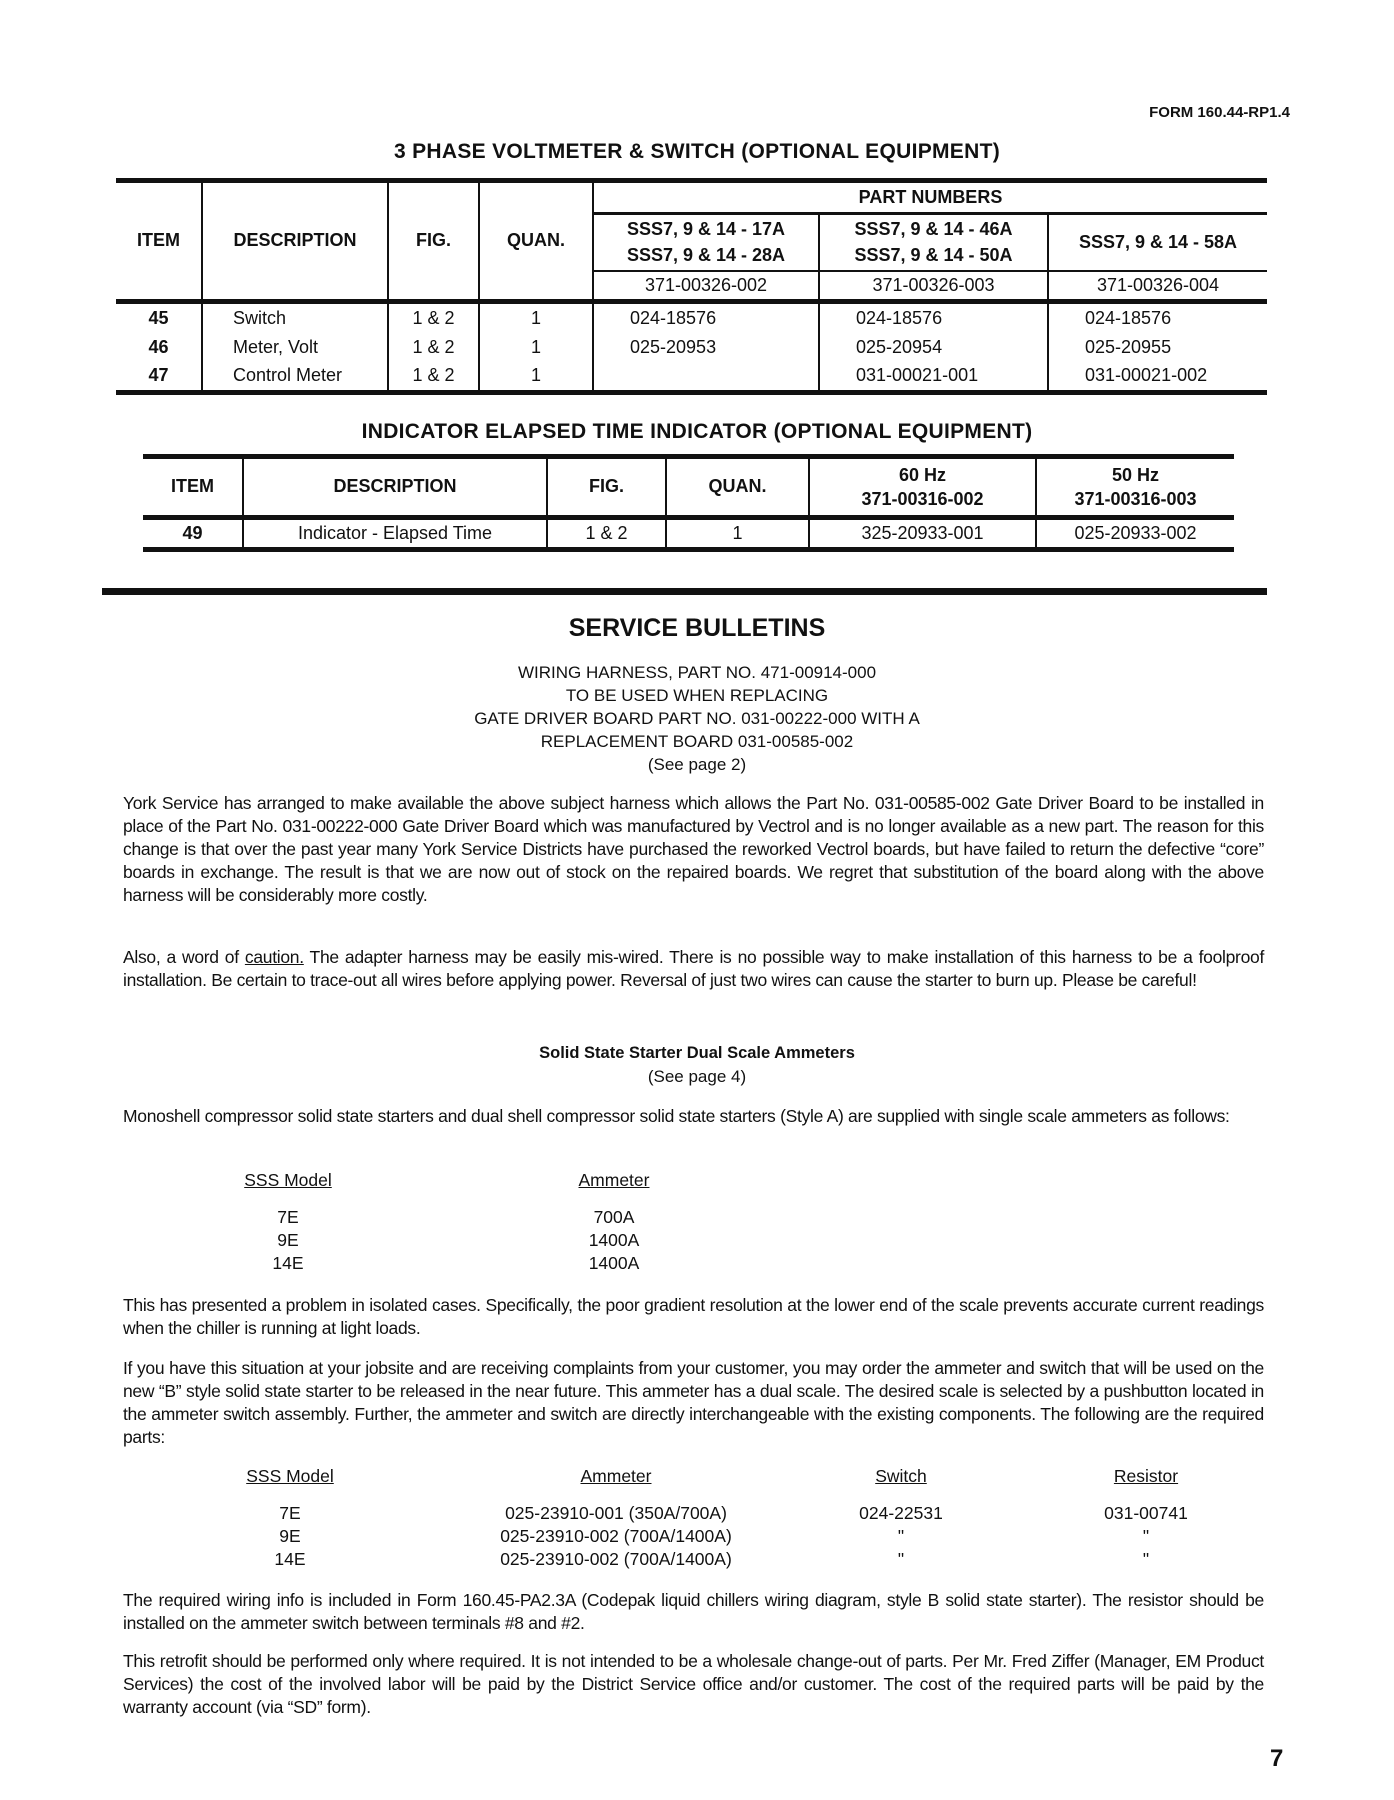 The width and height of the screenshot is (1394, 1800). I want to click on model-line: SSS7, 9 & 14 - 46A, so click(933, 229).